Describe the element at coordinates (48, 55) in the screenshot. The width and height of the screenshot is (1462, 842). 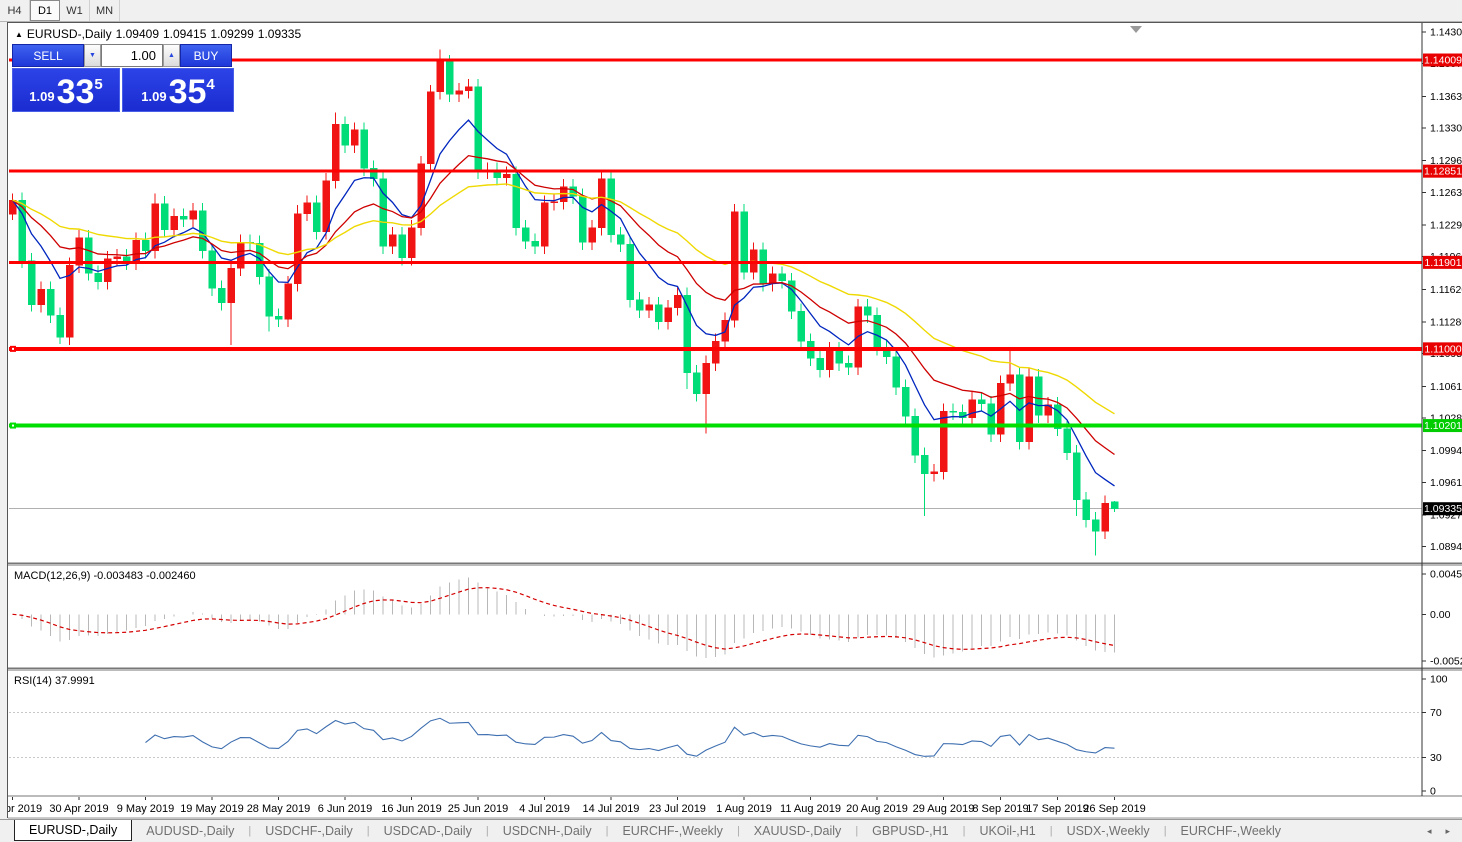
I see `sell-button: SELL` at that location.